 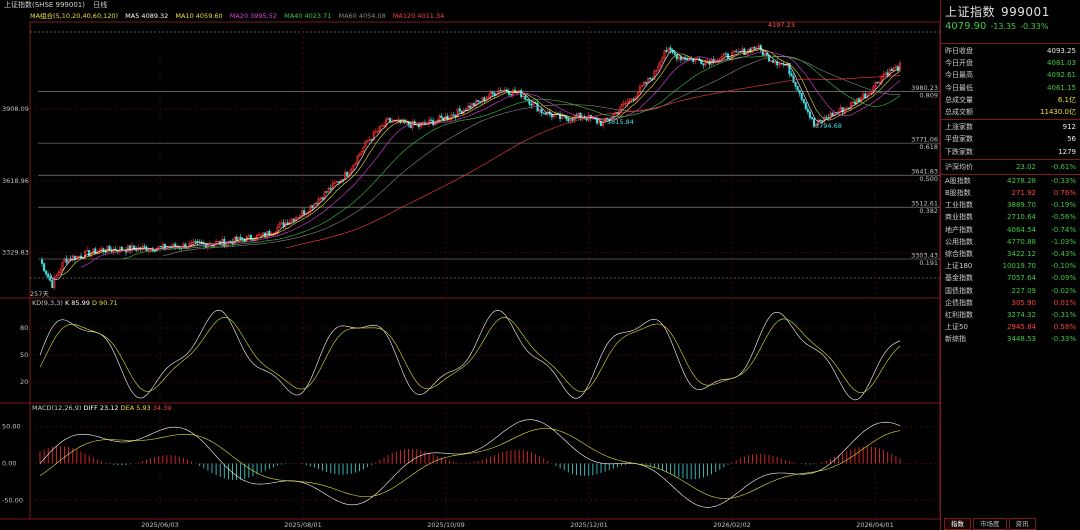 I want to click on index-label: 公用指数, so click(x=959, y=241).